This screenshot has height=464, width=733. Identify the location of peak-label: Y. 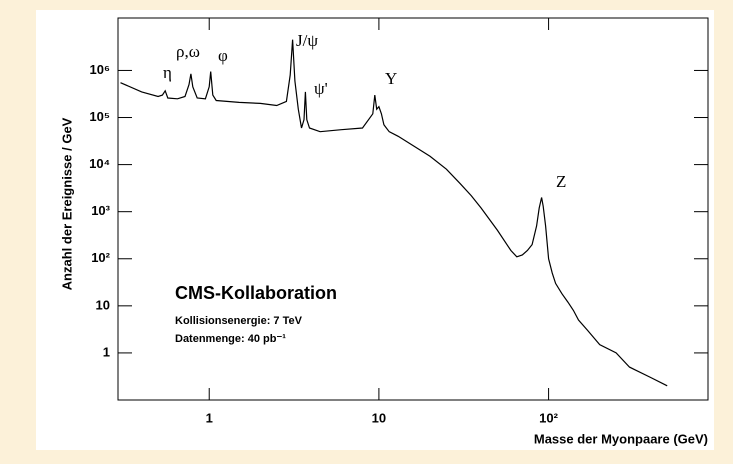
(391, 78).